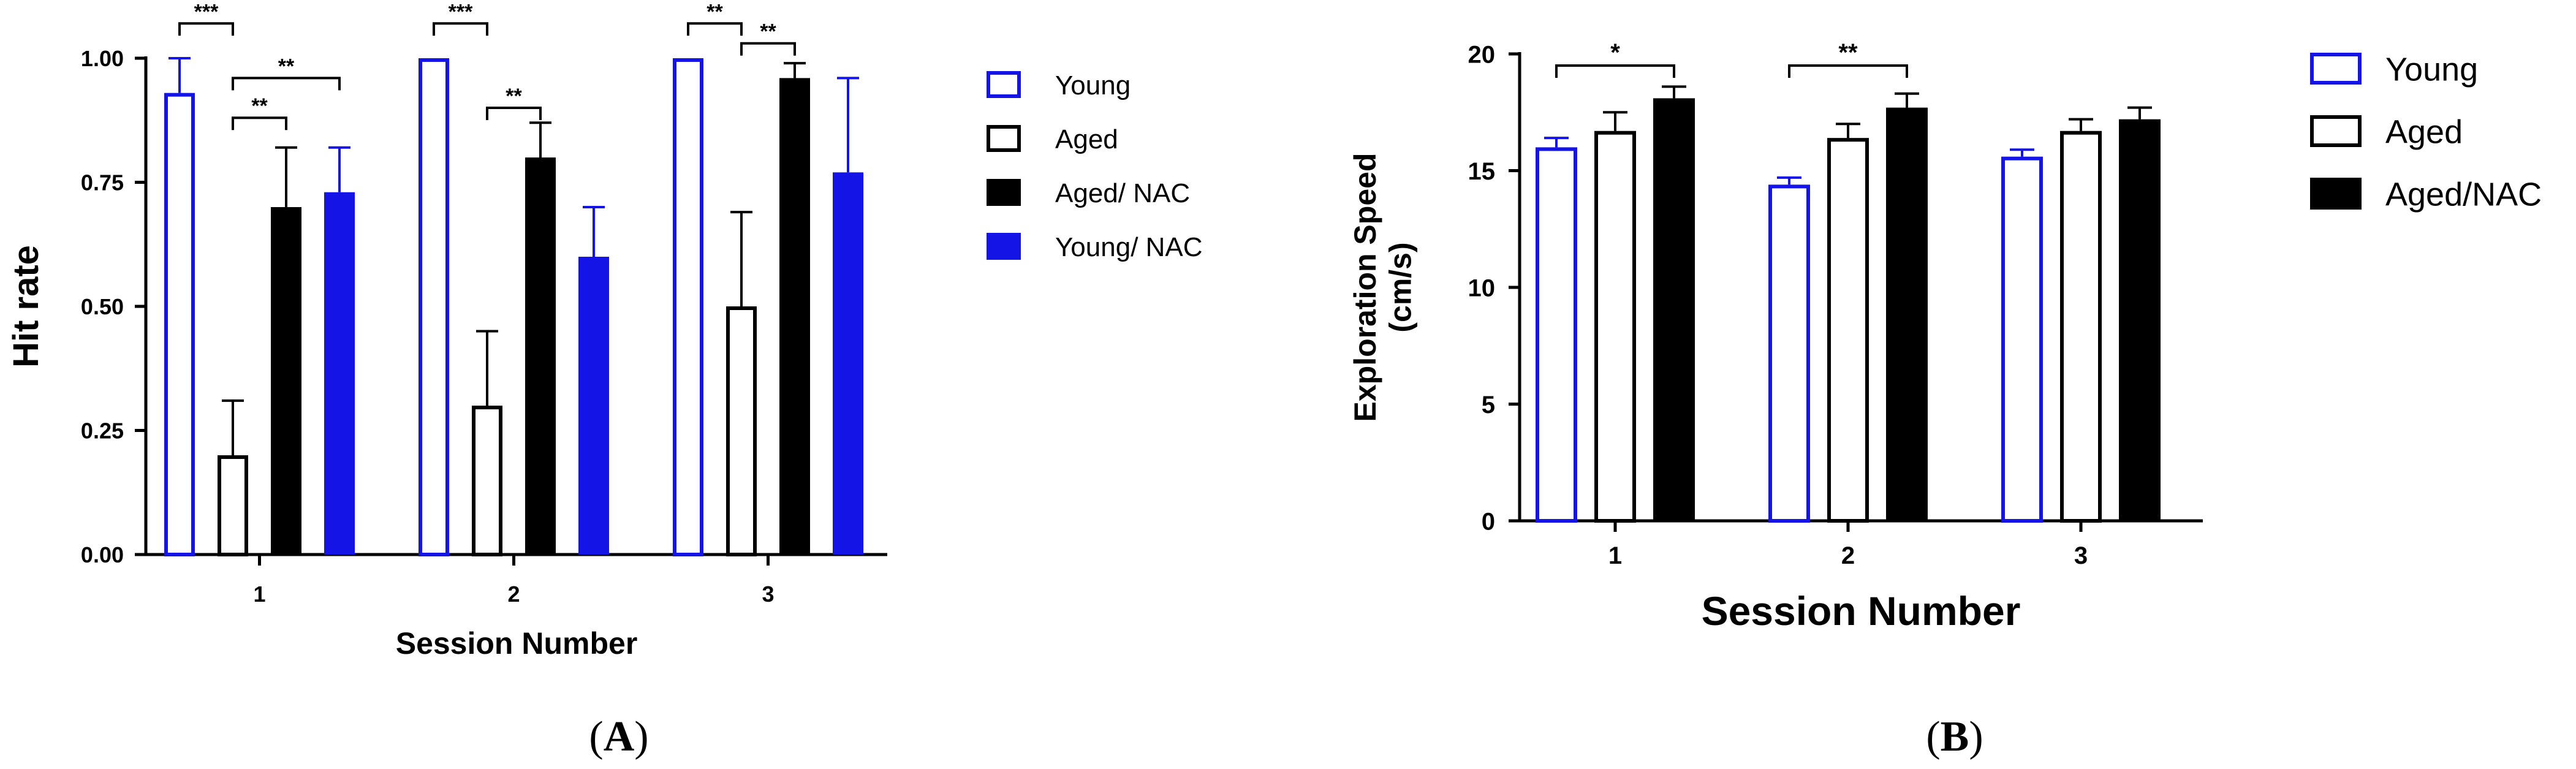  Describe the element at coordinates (1907, 314) in the screenshot. I see `bar-b-s2-c1` at that location.